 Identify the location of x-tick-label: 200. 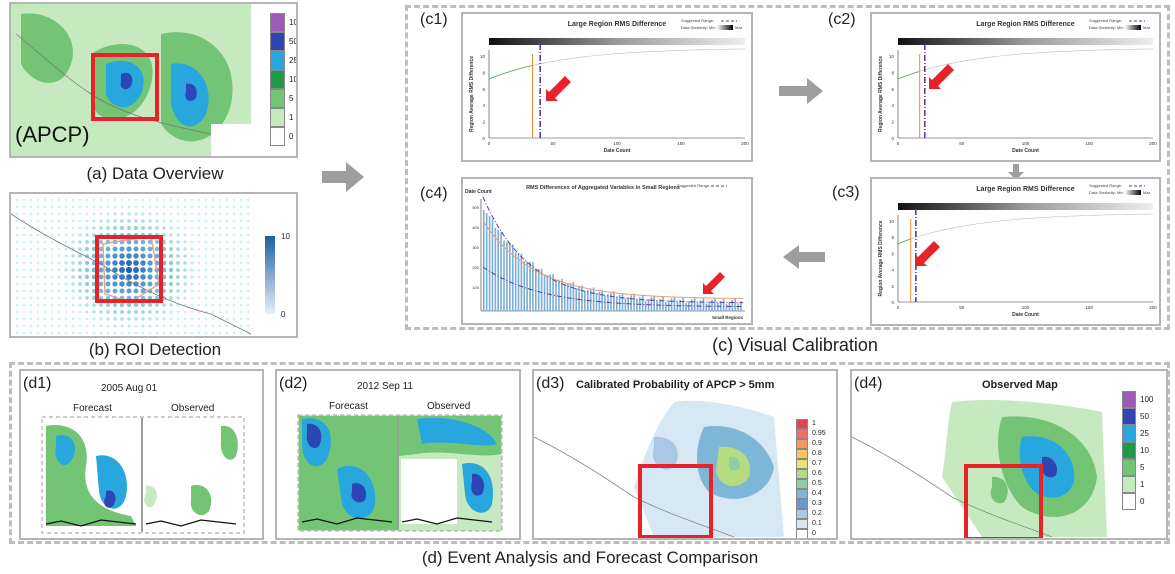
(1153, 143).